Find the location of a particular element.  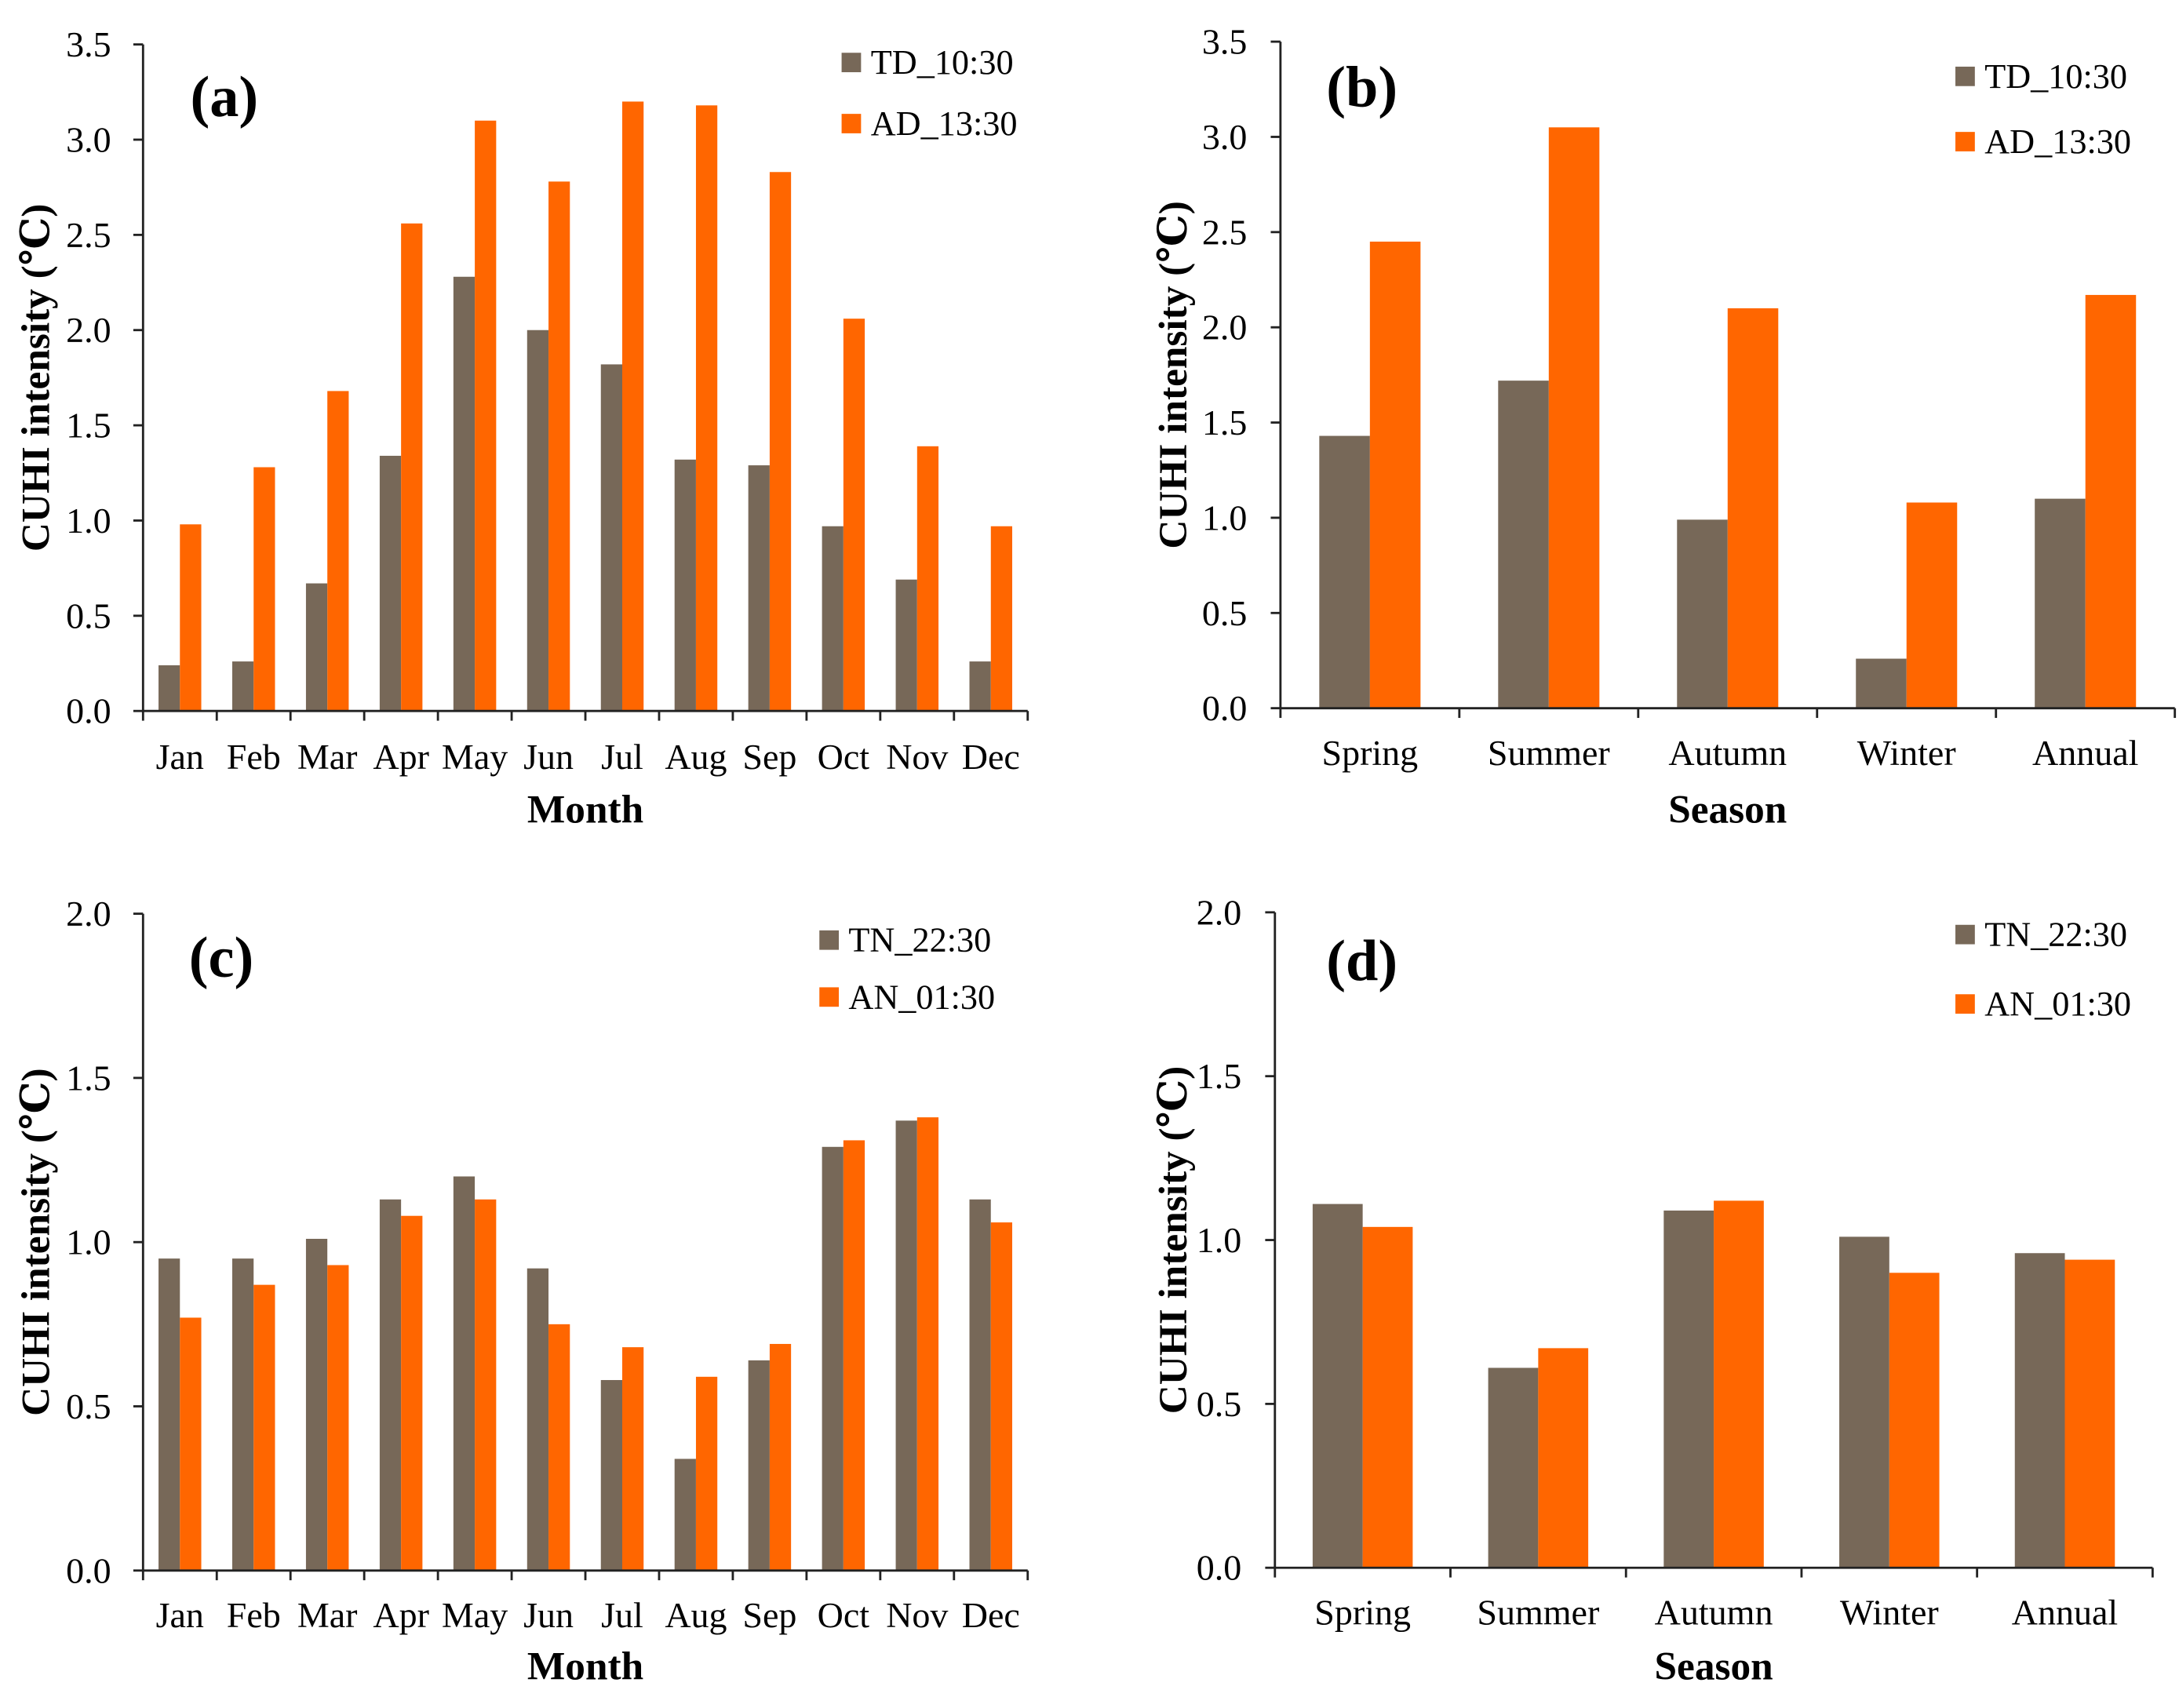

bar-ad-13-30-apr is located at coordinates (412, 467).